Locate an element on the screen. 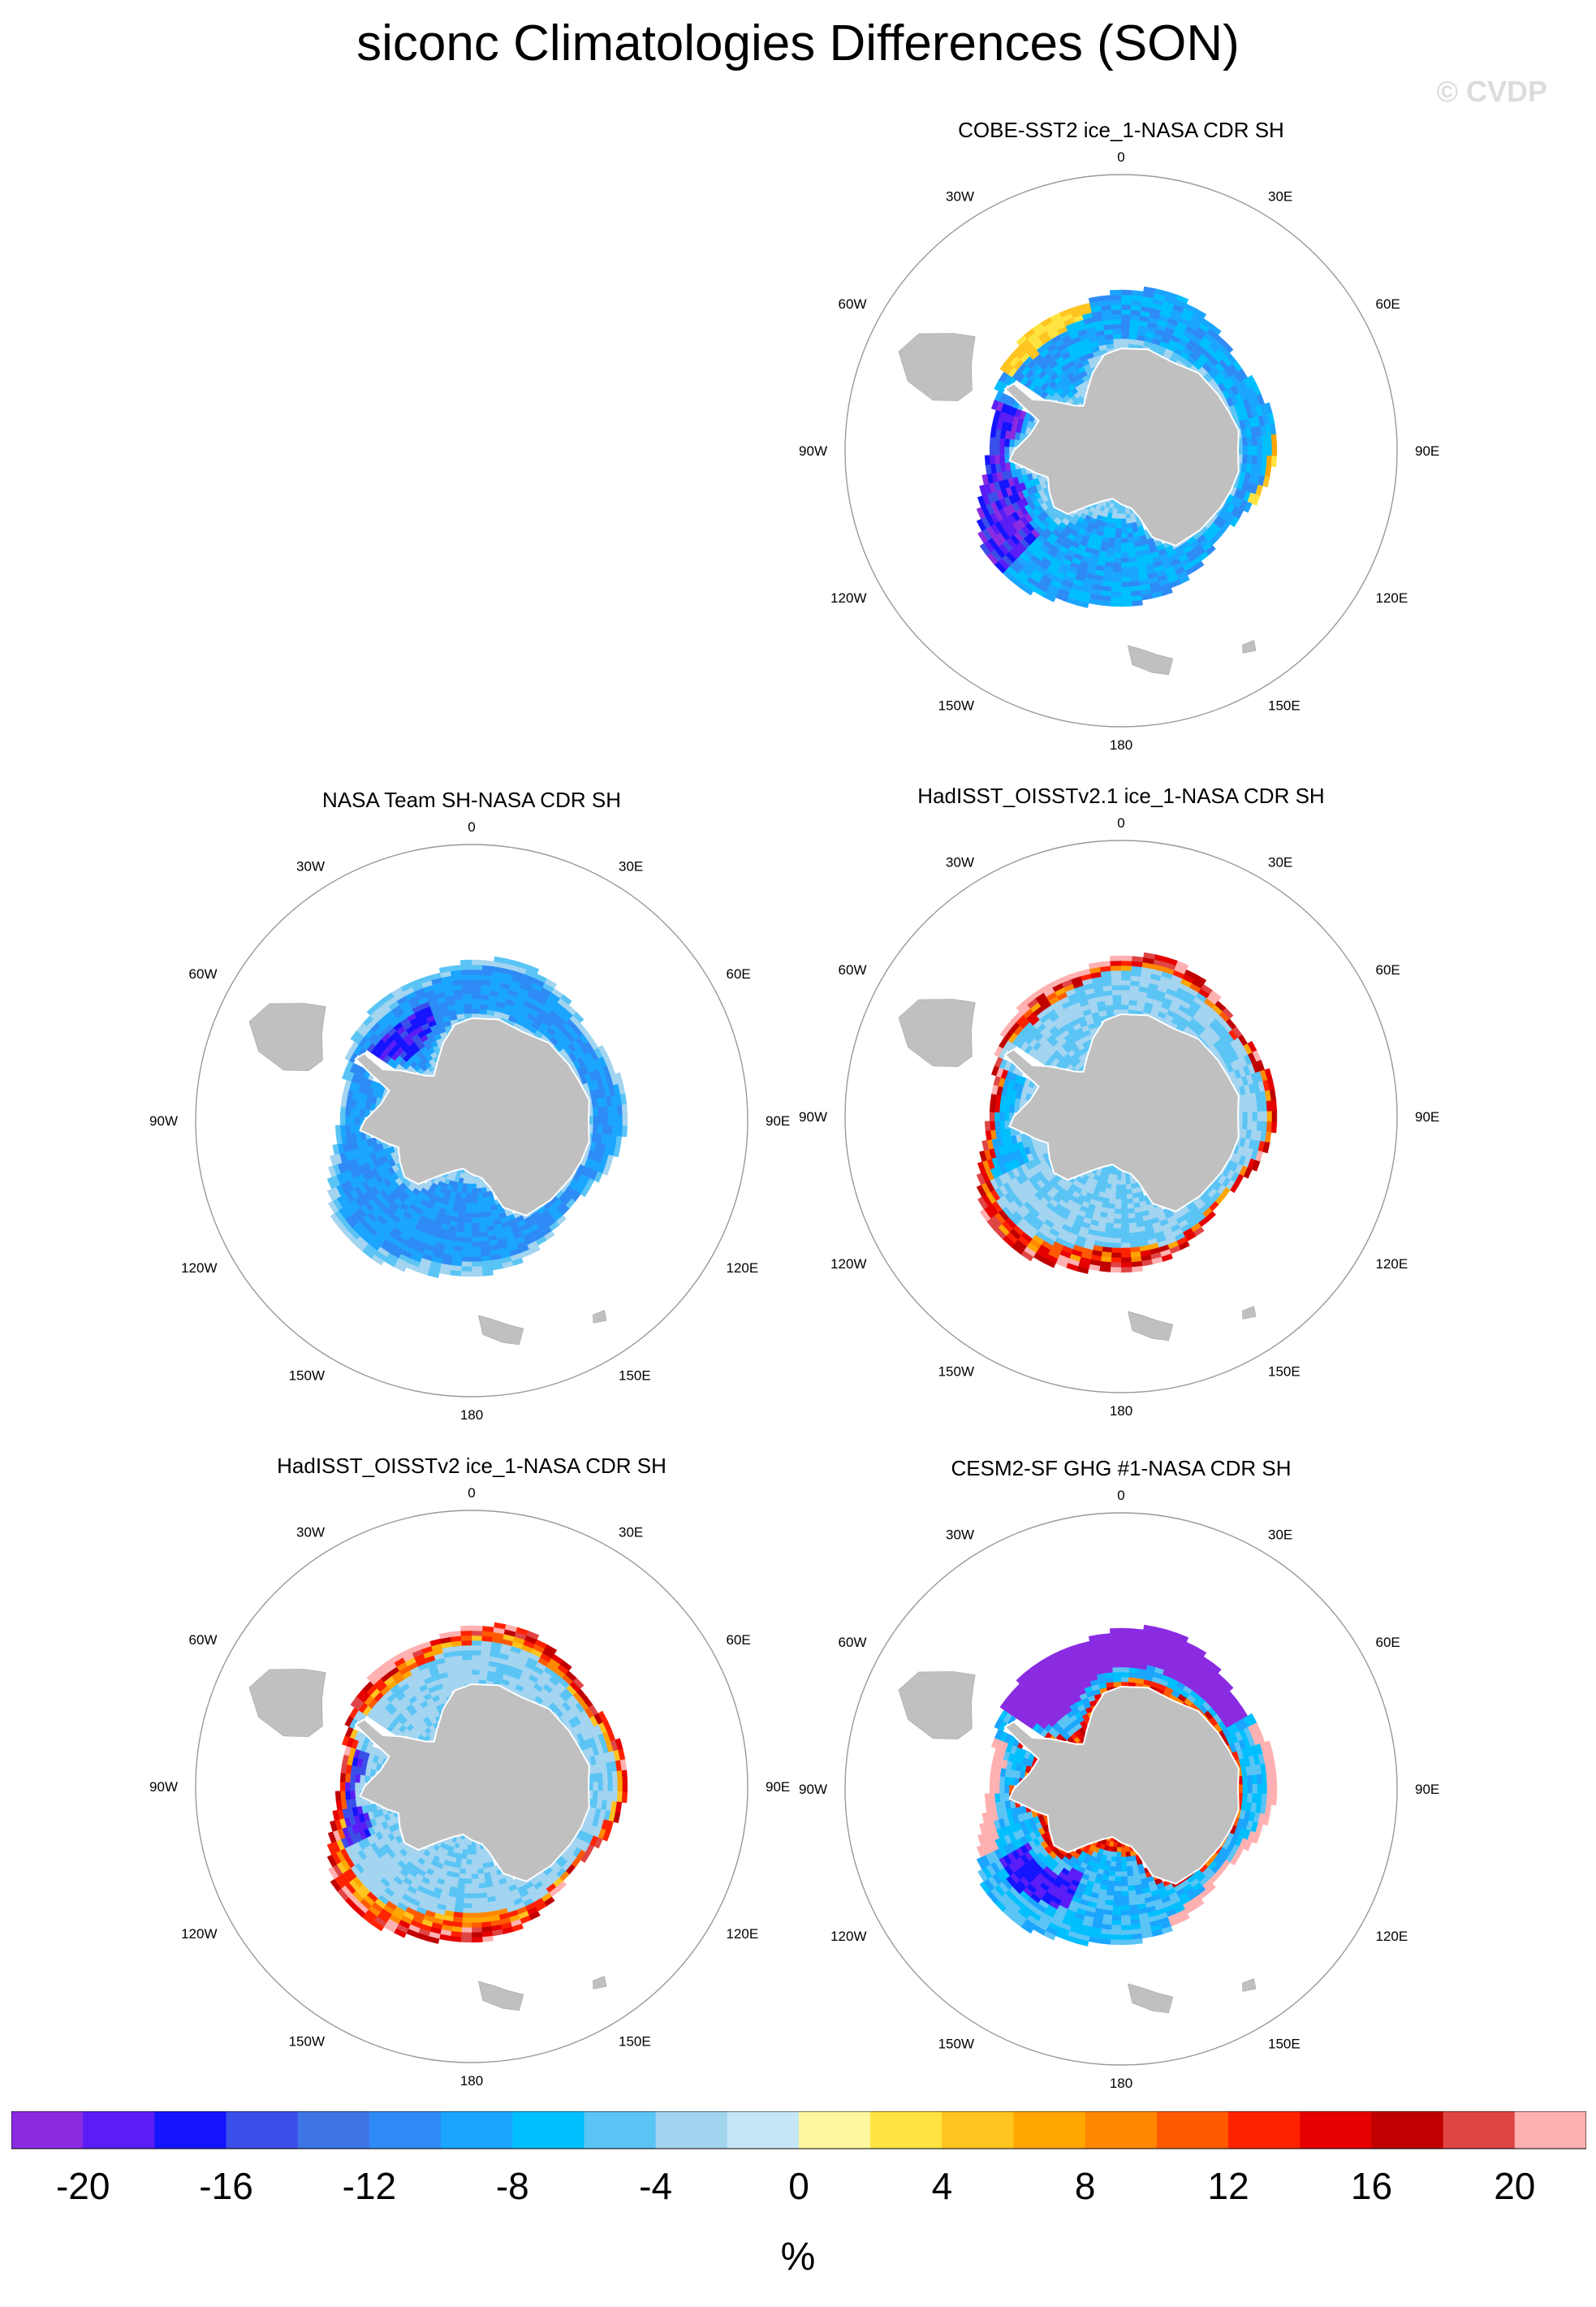  longitude-label: 60E is located at coordinates (739, 1640).